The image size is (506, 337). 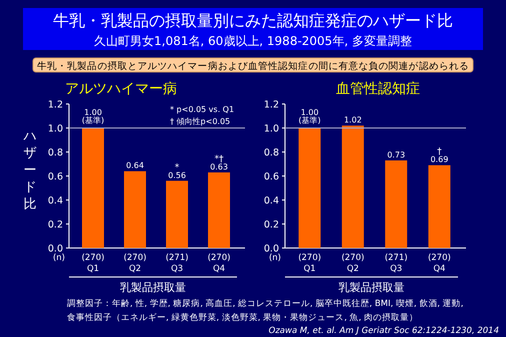 I want to click on annotation: * p<0.05 vs. Q1, so click(x=202, y=109).